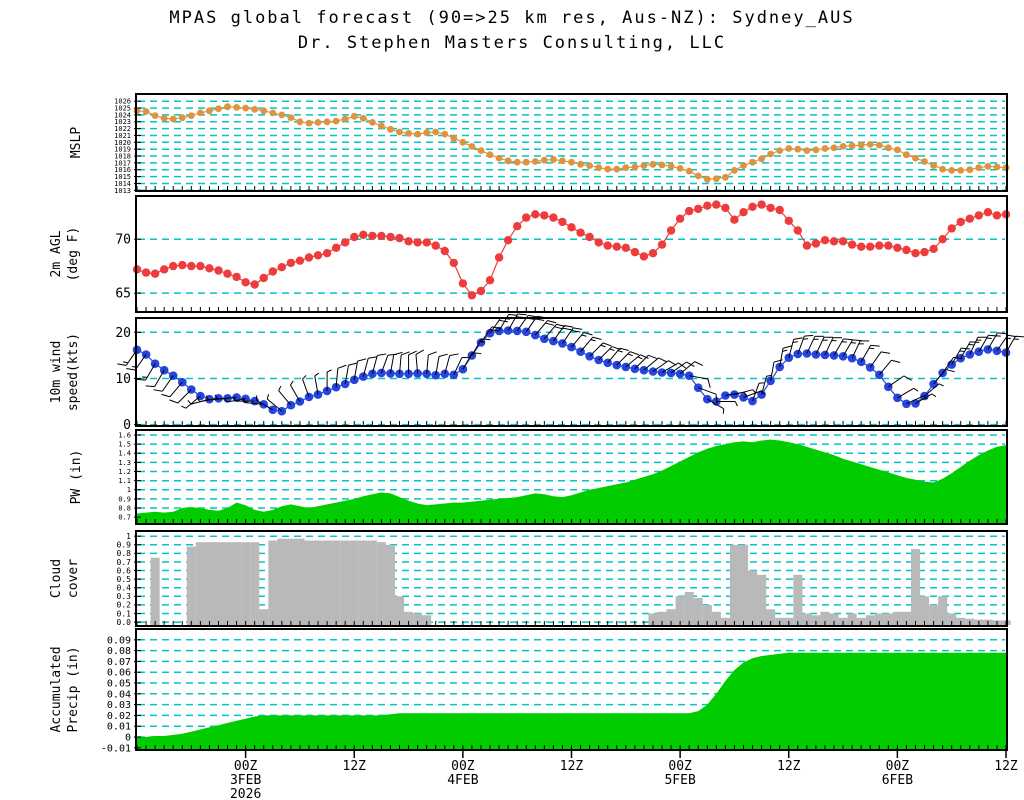  Describe the element at coordinates (122, 136) in the screenshot. I see `mslp-ytick-label: 1021` at that location.